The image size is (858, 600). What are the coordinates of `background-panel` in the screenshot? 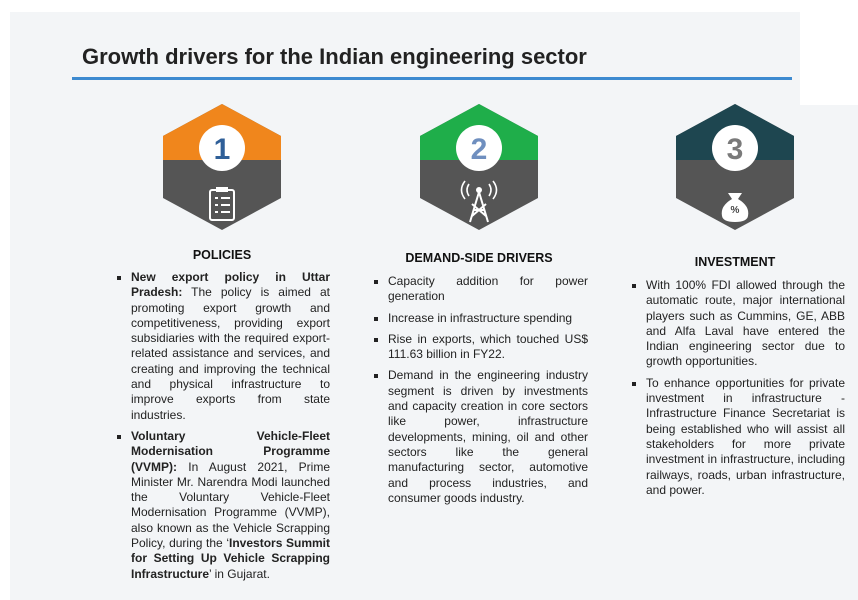 It's located at (829, 352).